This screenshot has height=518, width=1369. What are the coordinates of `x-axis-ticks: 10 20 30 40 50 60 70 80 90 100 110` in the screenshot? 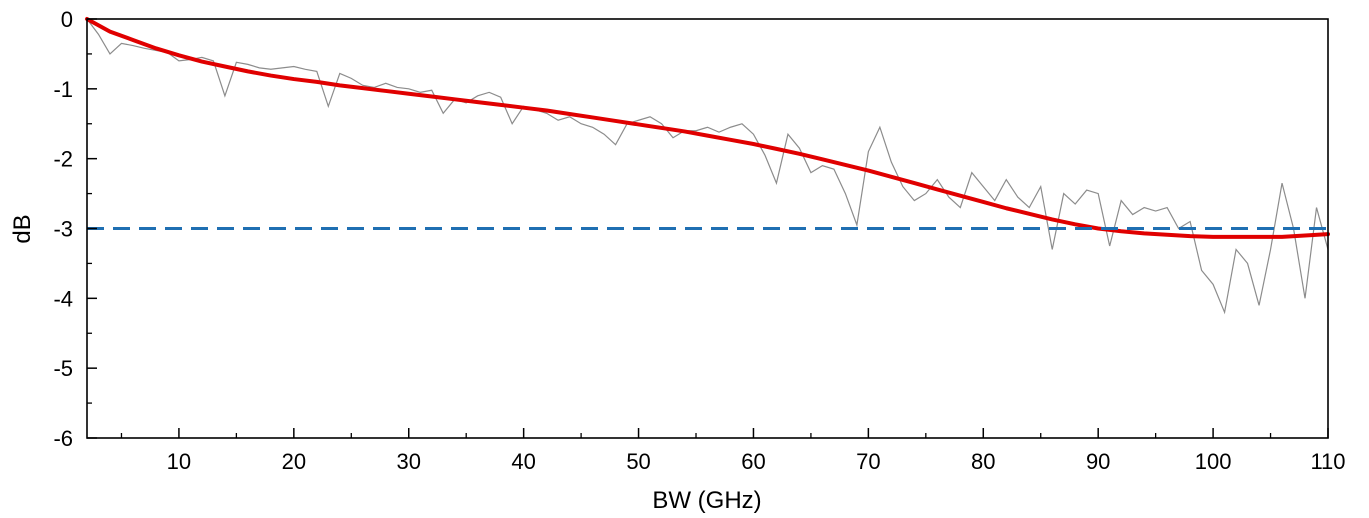 It's located at (733, 451).